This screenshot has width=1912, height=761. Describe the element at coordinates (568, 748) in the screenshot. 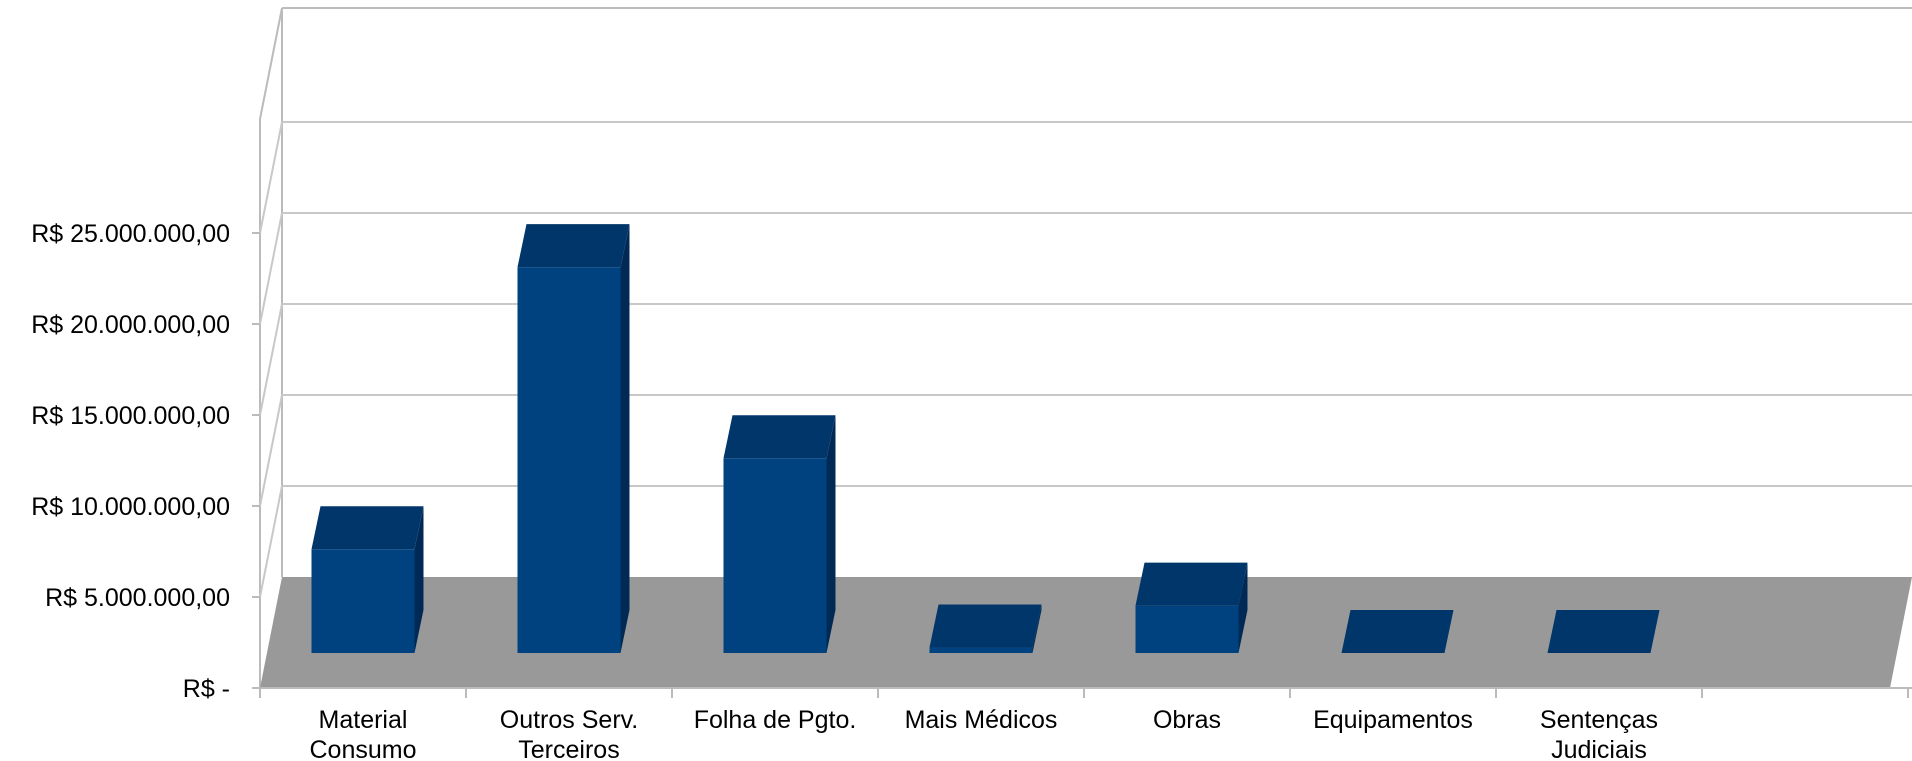

I see `x-category-label: Terceiros` at that location.